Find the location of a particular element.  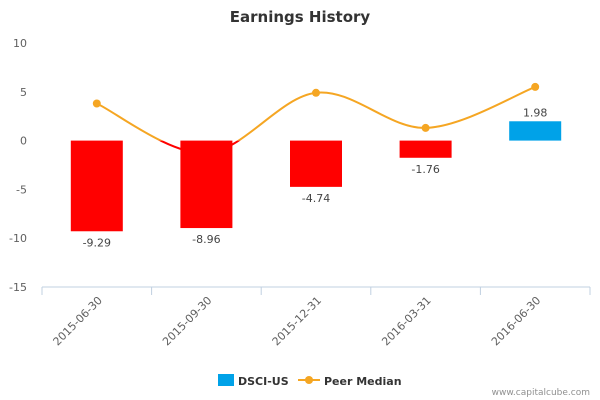

x-tick-label: 2015-09-30 is located at coordinates (187, 321).